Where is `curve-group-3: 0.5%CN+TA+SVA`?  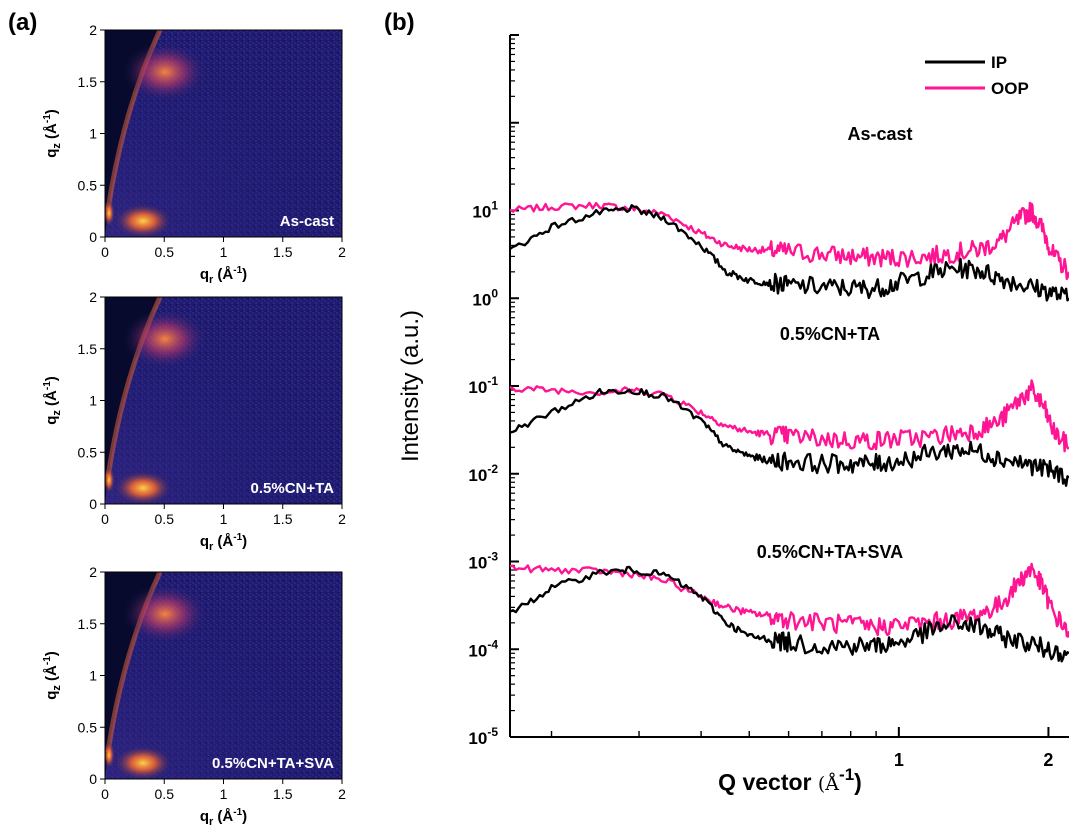
curve-group-3: 0.5%CN+TA+SVA is located at coordinates (789, 602).